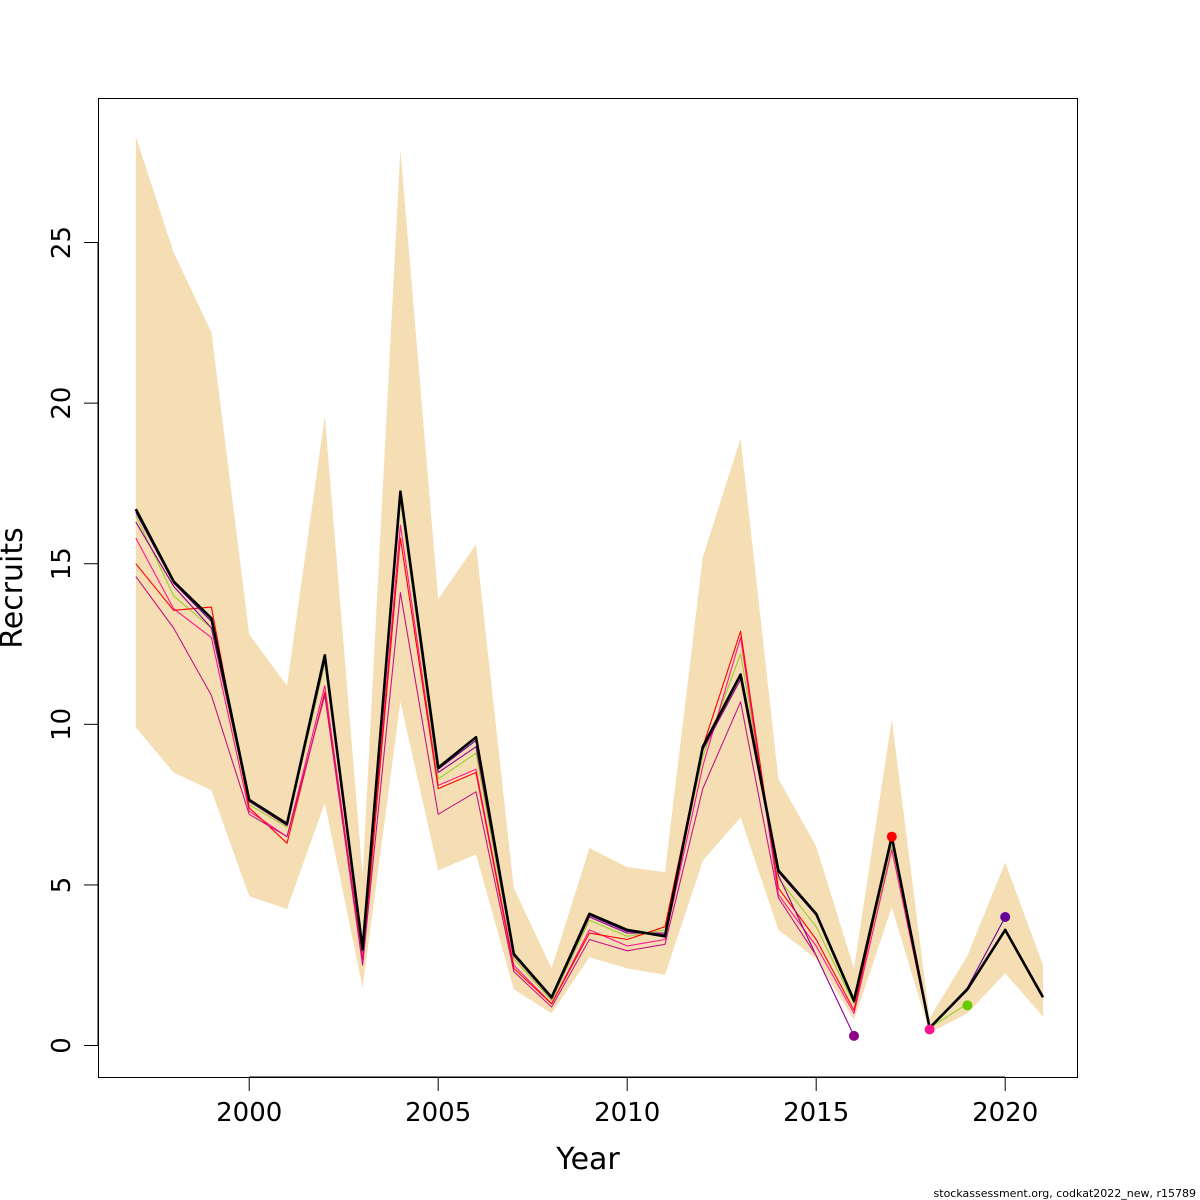 This screenshot has height=1200, width=1200. Describe the element at coordinates (15, 588) in the screenshot. I see `y-axis-title: Recruits` at that location.